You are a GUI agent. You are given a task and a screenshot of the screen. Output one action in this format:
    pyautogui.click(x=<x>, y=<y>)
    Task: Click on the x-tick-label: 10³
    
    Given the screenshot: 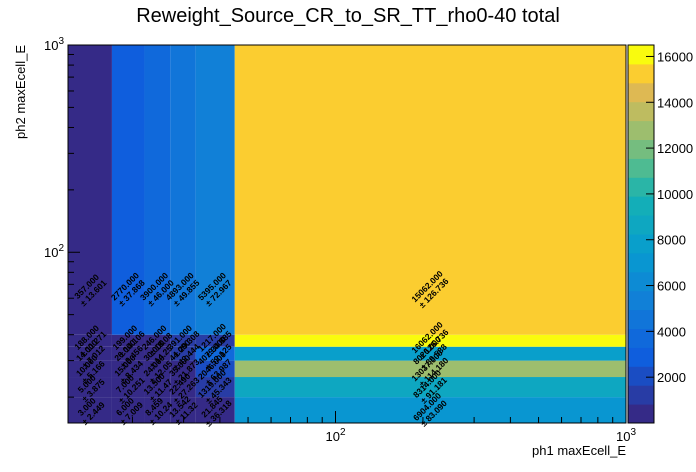 What is the action you would take?
    pyautogui.click(x=626, y=435)
    